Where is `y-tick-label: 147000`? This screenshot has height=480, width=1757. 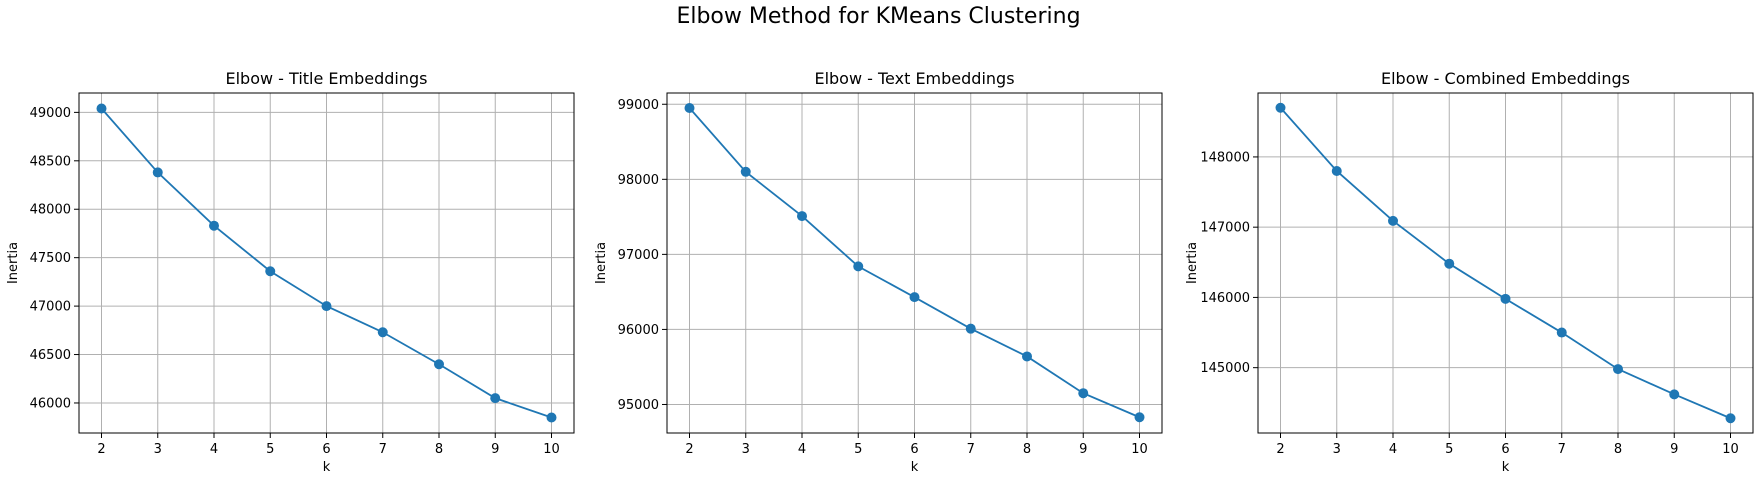 y-tick-label: 147000 is located at coordinates (1225, 228).